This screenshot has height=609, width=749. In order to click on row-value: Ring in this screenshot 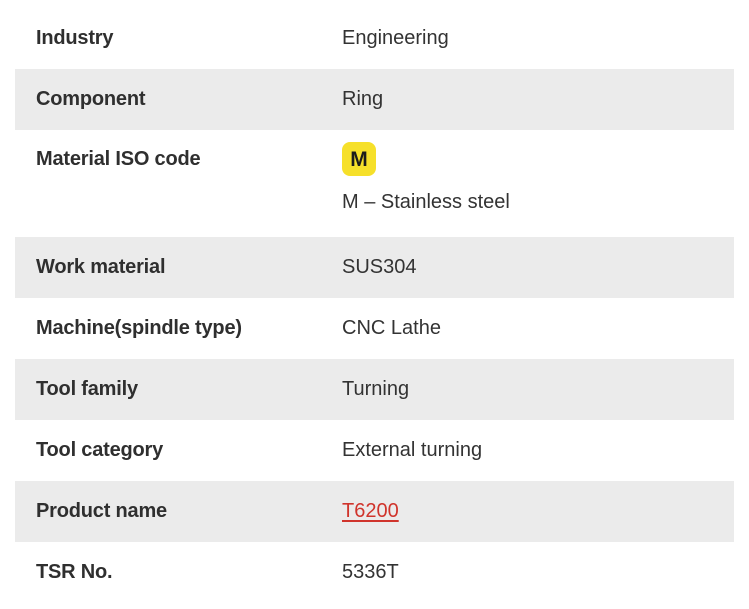, I will do `click(363, 99)`.